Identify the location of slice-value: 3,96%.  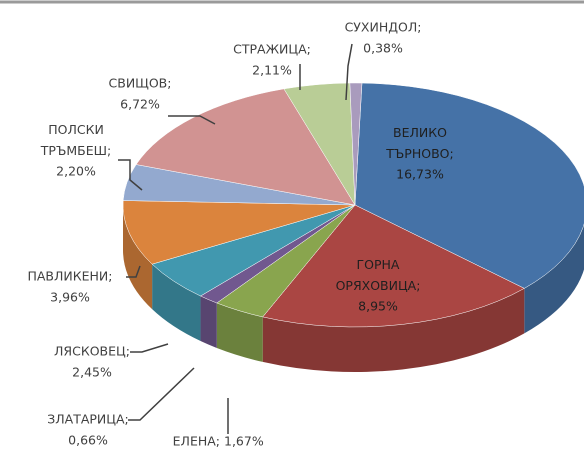
(70, 297).